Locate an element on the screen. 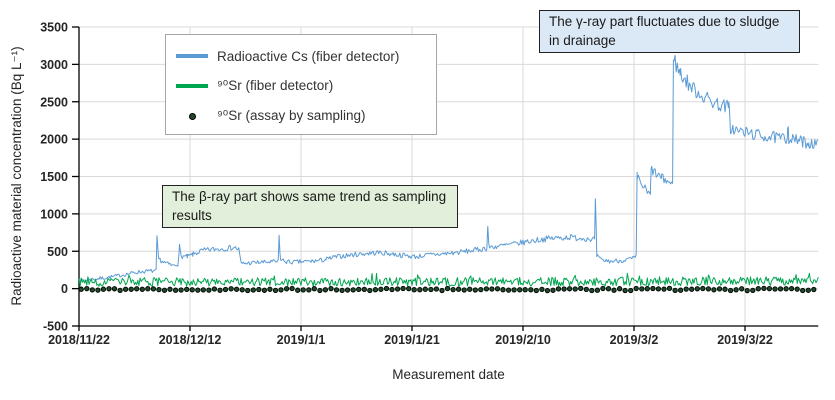 The image size is (835, 400). x-tick-label: 2019/1/1 is located at coordinates (301, 340).